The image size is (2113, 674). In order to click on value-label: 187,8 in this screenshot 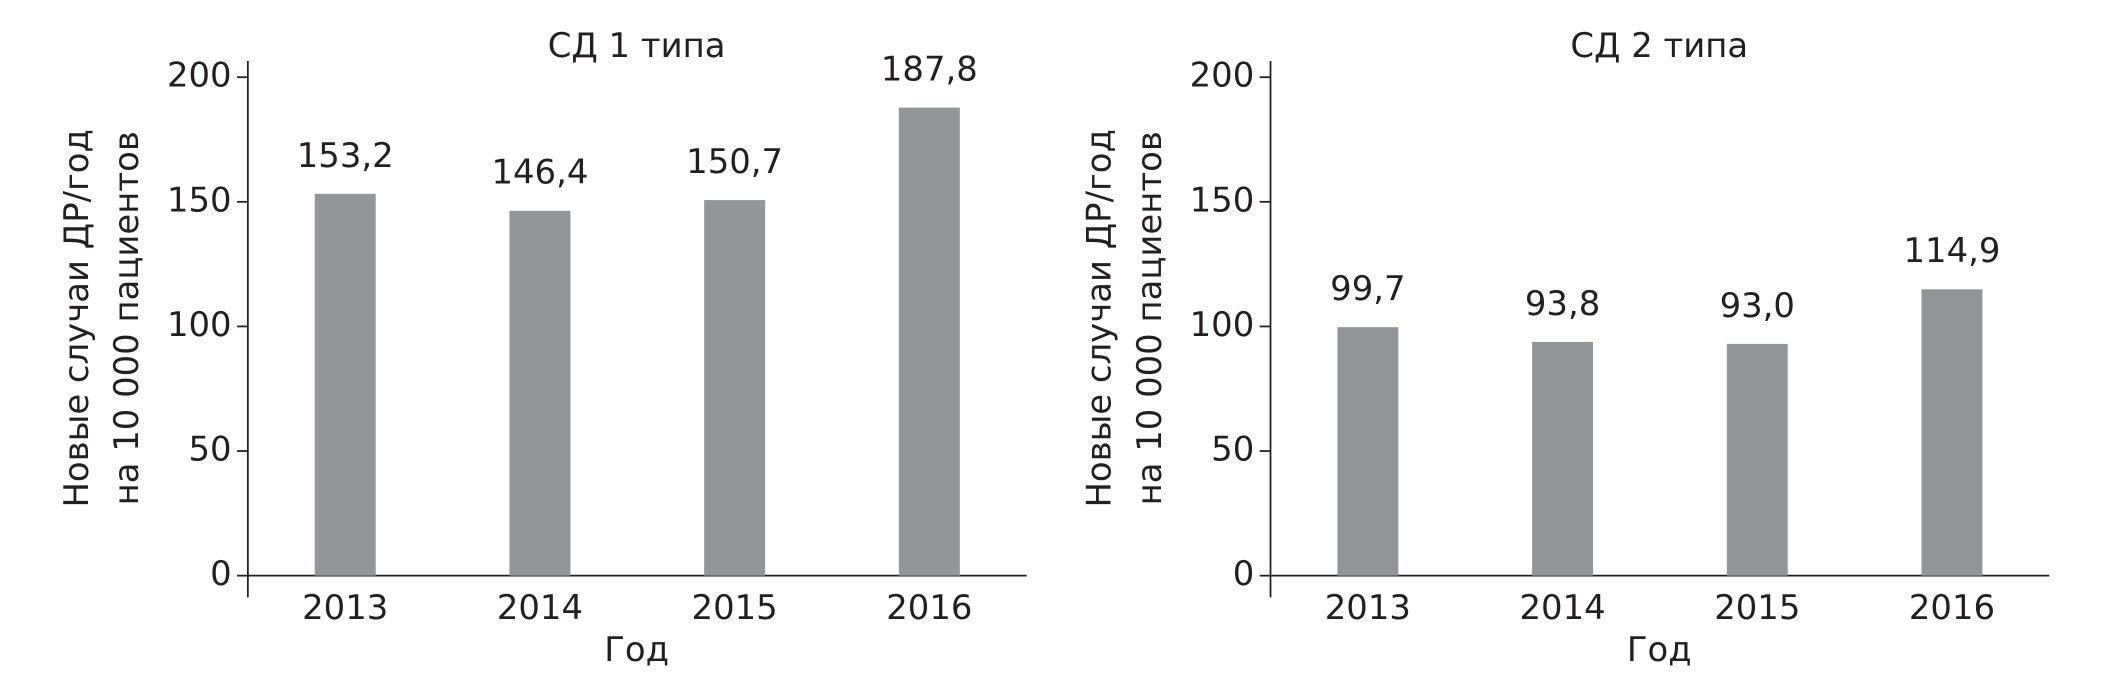, I will do `click(929, 69)`.